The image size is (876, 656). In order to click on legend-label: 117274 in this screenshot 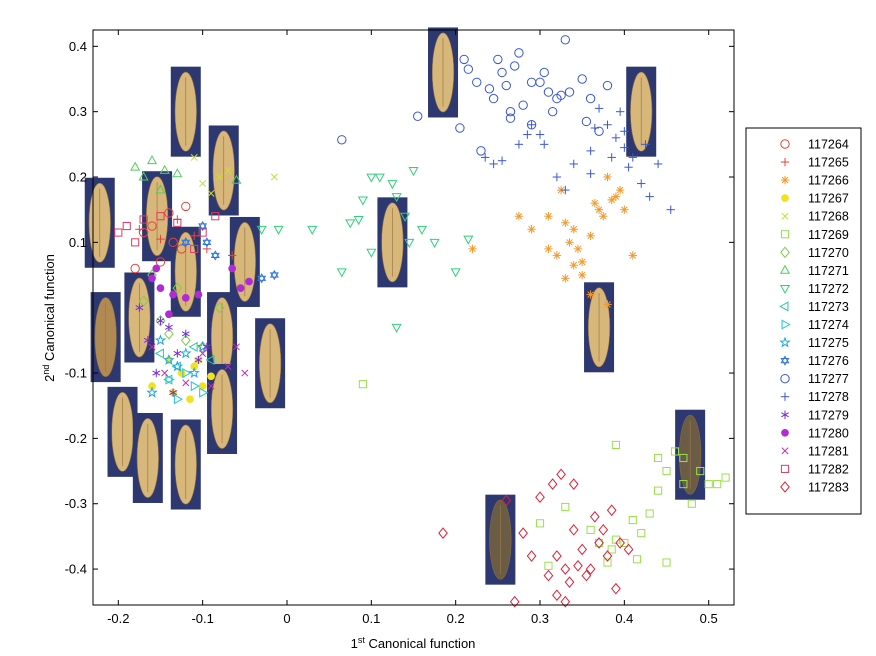, I will do `click(828, 325)`.